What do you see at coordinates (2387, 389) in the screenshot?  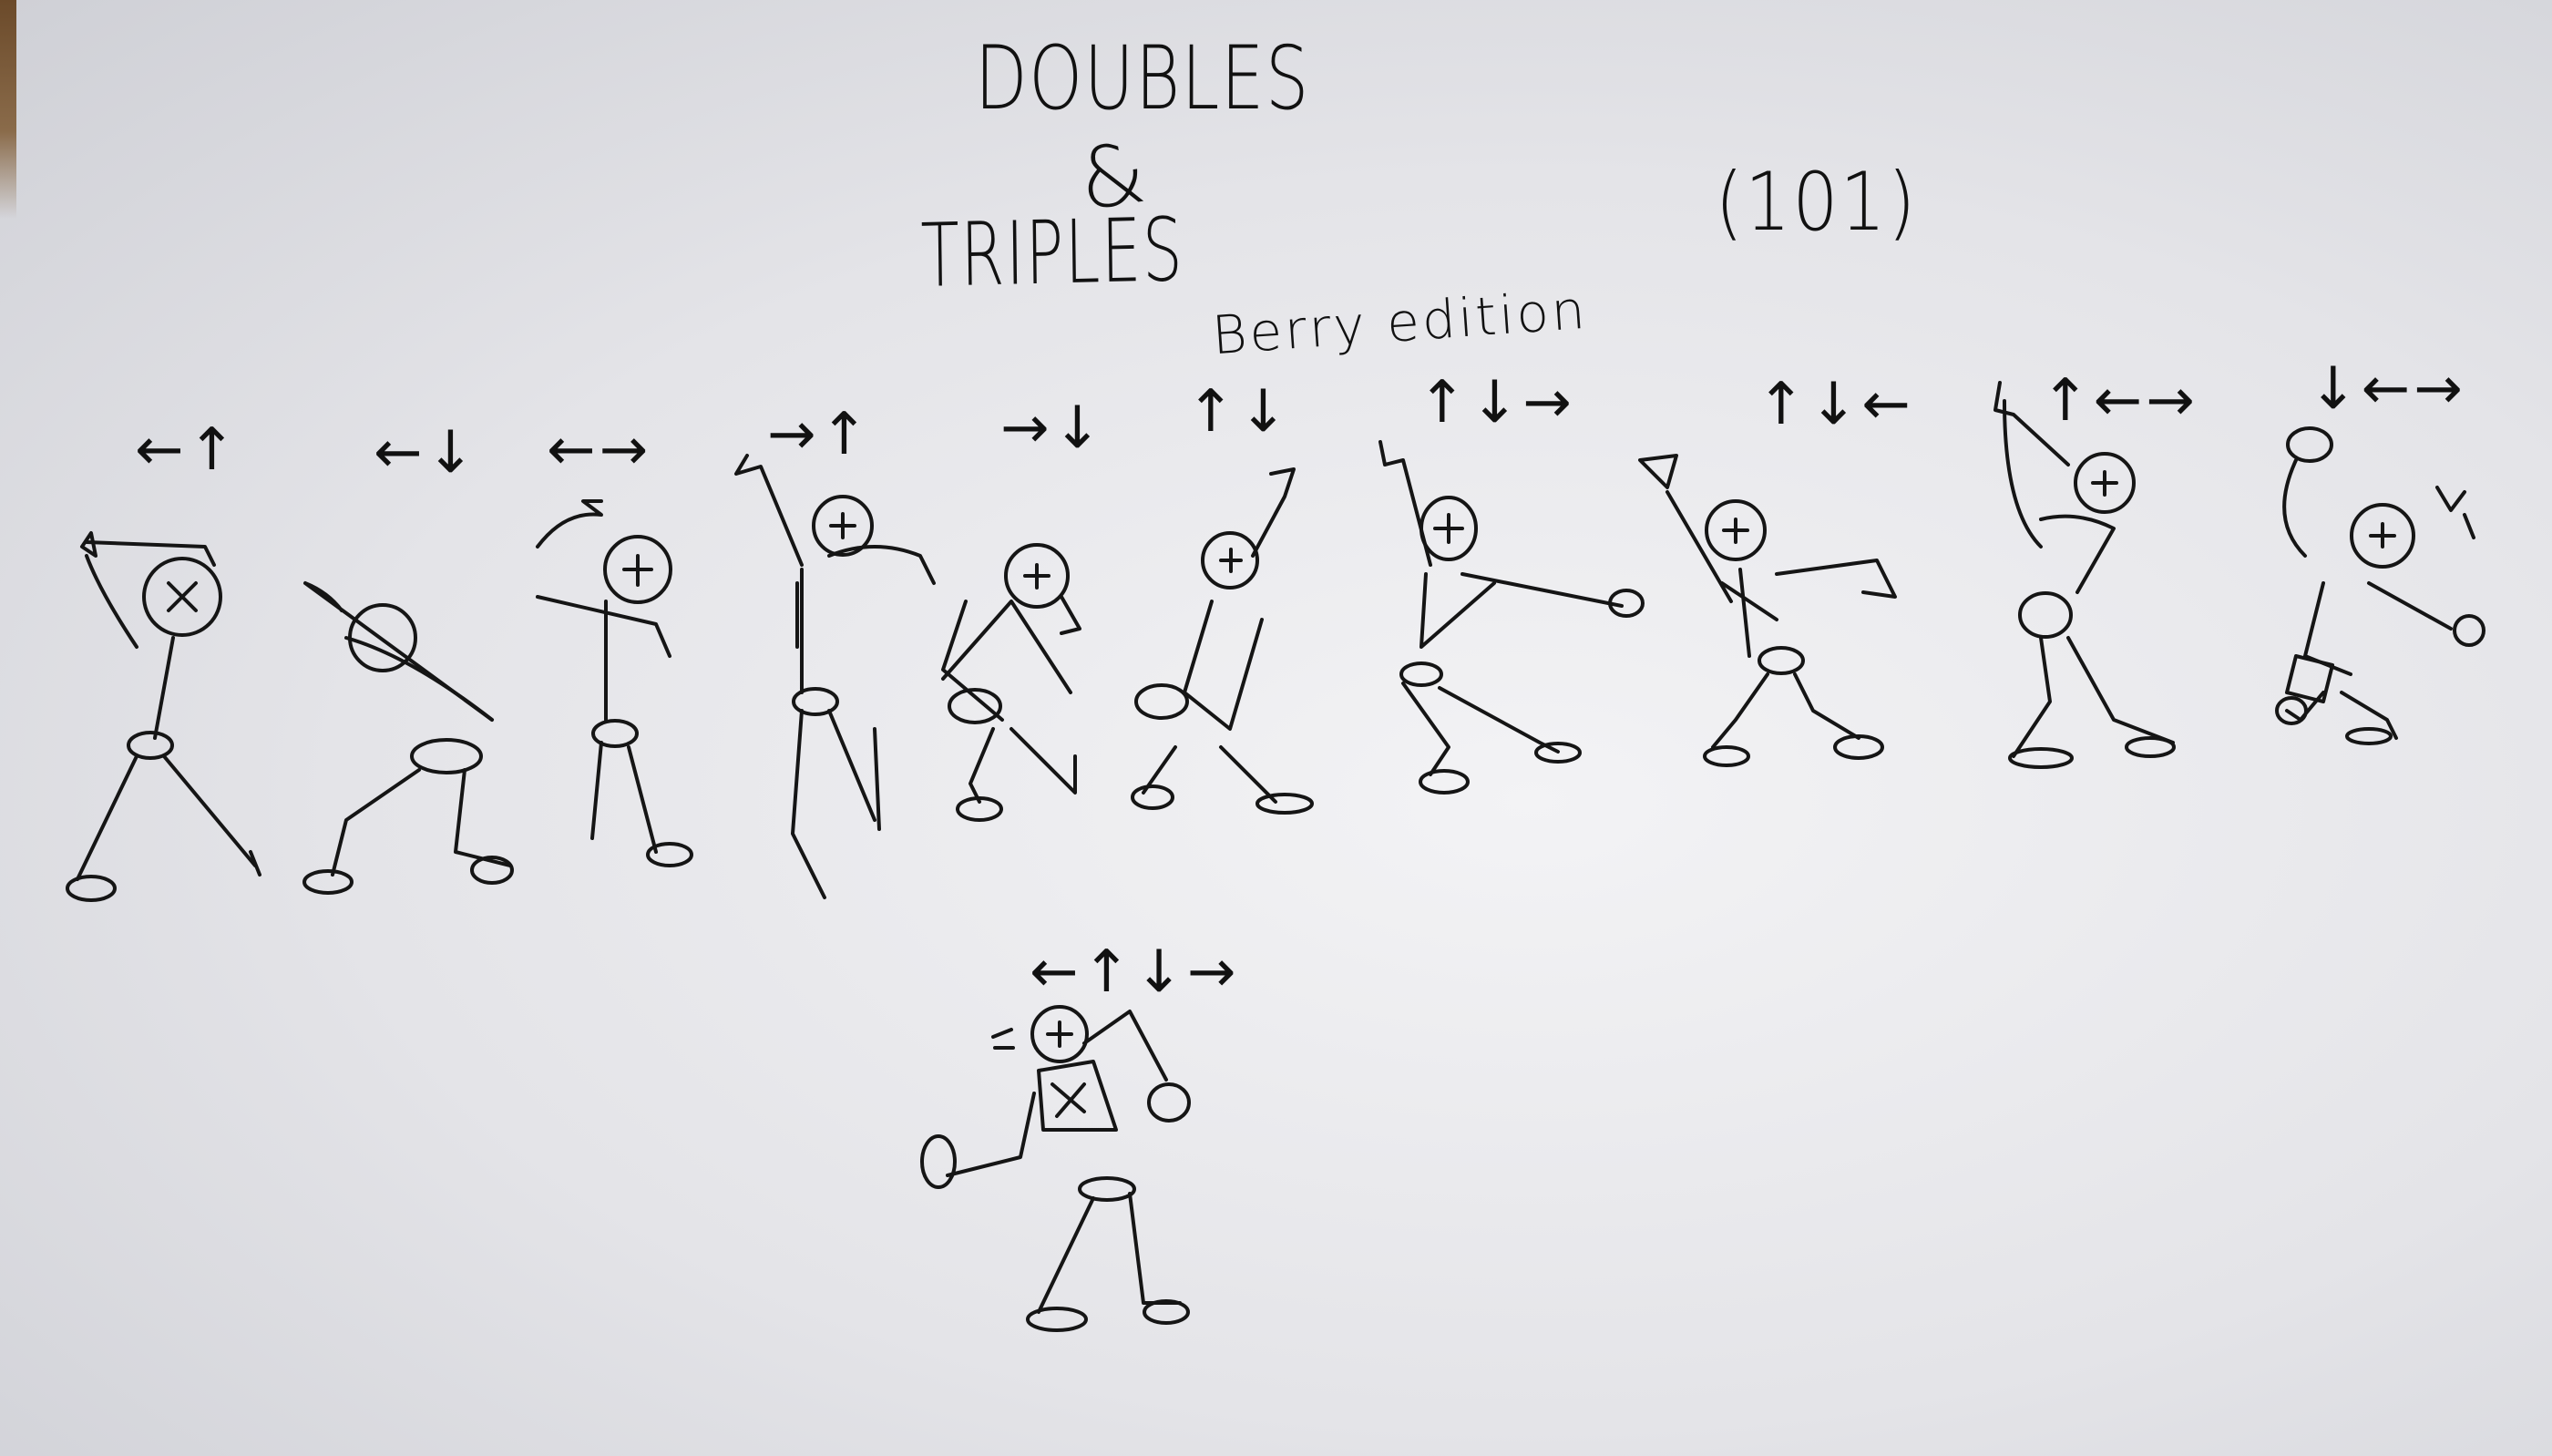 I see `pose-10-arrows: ↓←→` at bounding box center [2387, 389].